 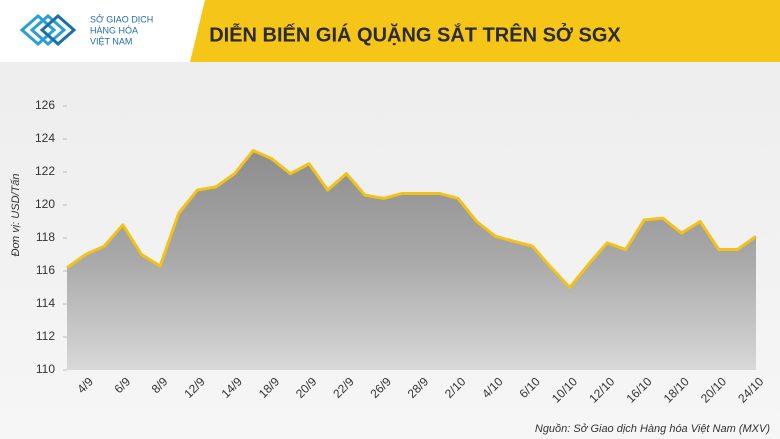 I want to click on logo-text: HÀNG HÓA, so click(x=114, y=30).